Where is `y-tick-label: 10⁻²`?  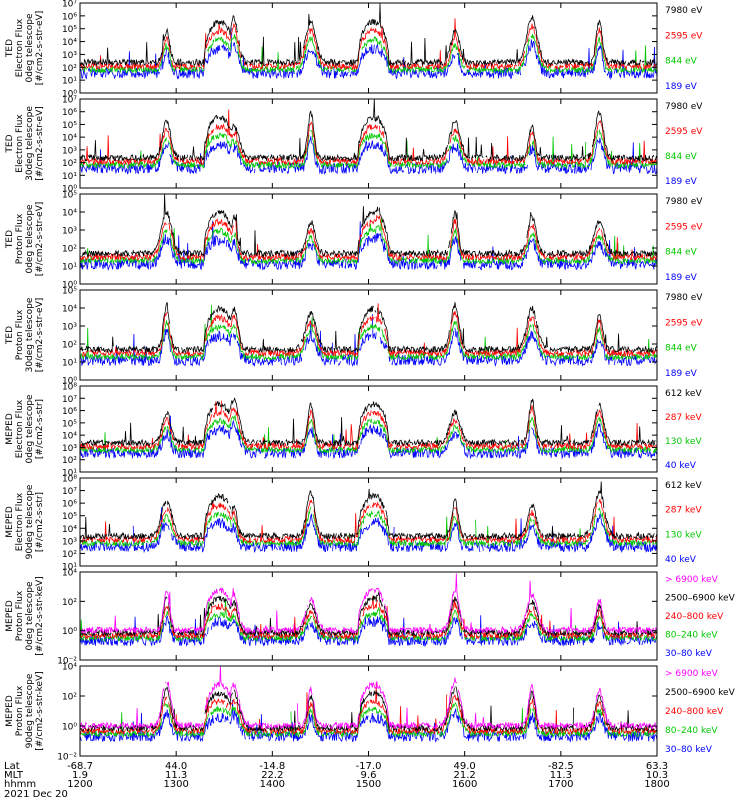 y-tick-label: 10⁻² is located at coordinates (67, 758).